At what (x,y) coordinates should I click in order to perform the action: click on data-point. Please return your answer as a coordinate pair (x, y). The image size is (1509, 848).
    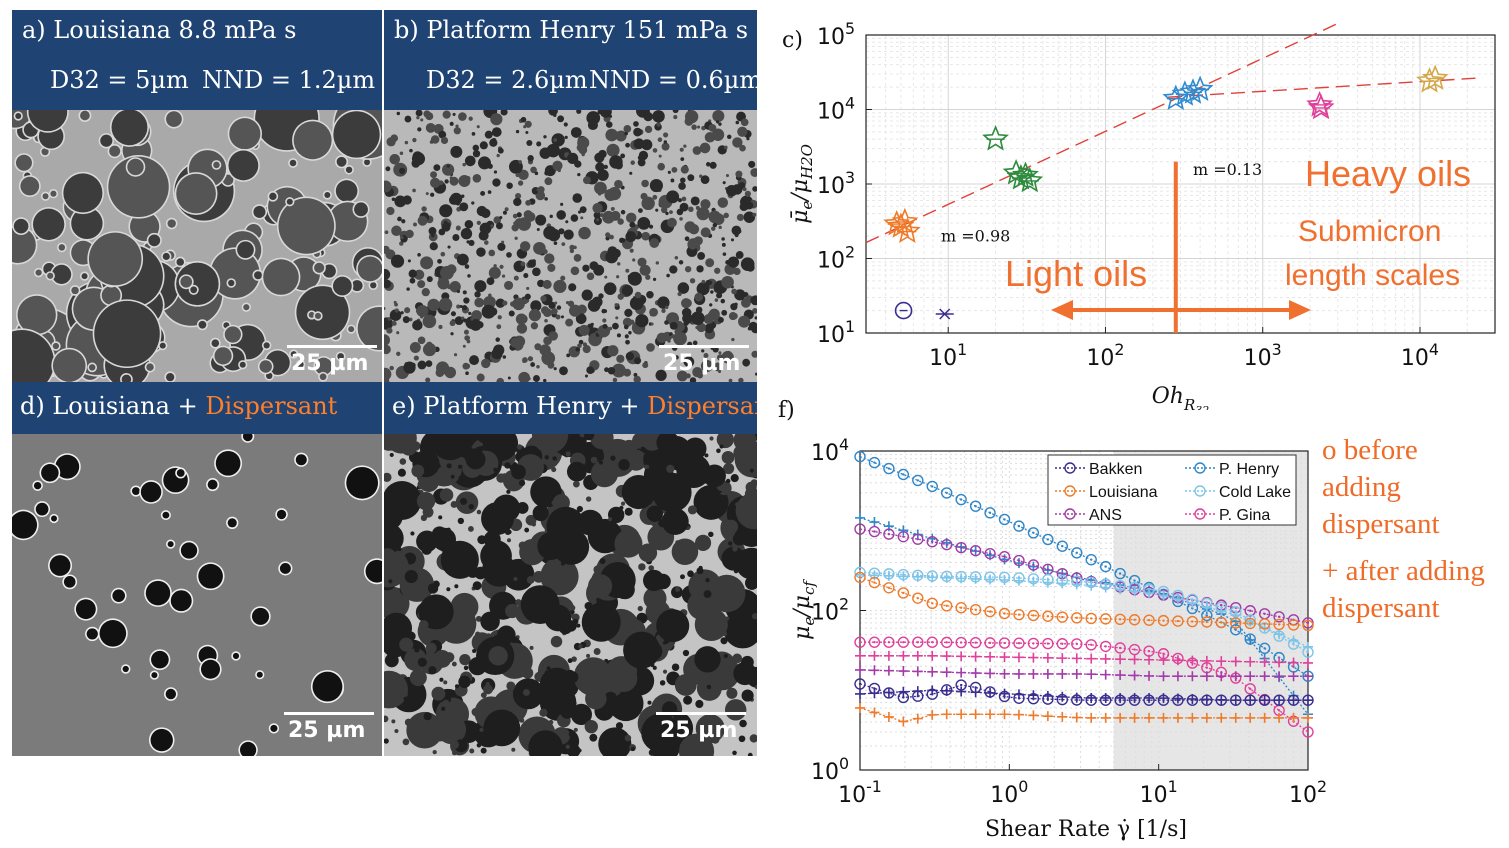
    Looking at the image, I should click on (1200, 88).